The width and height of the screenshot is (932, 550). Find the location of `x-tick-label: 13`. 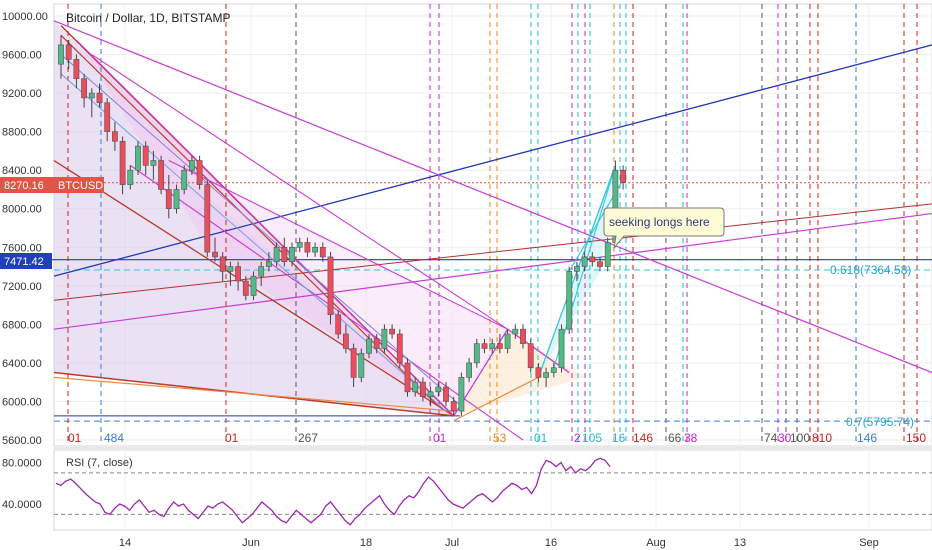

x-tick-label: 13 is located at coordinates (740, 543).